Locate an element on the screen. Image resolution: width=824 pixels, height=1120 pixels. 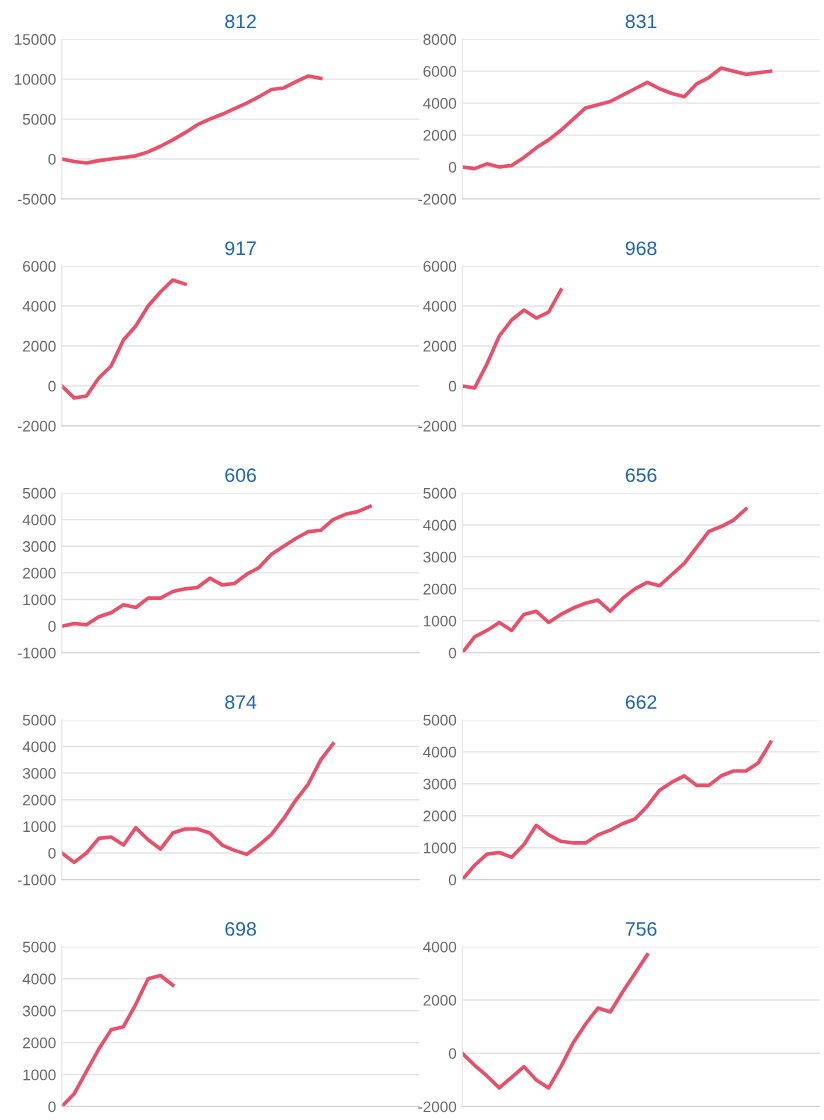
y-tick-label: 15000 is located at coordinates (35, 39).